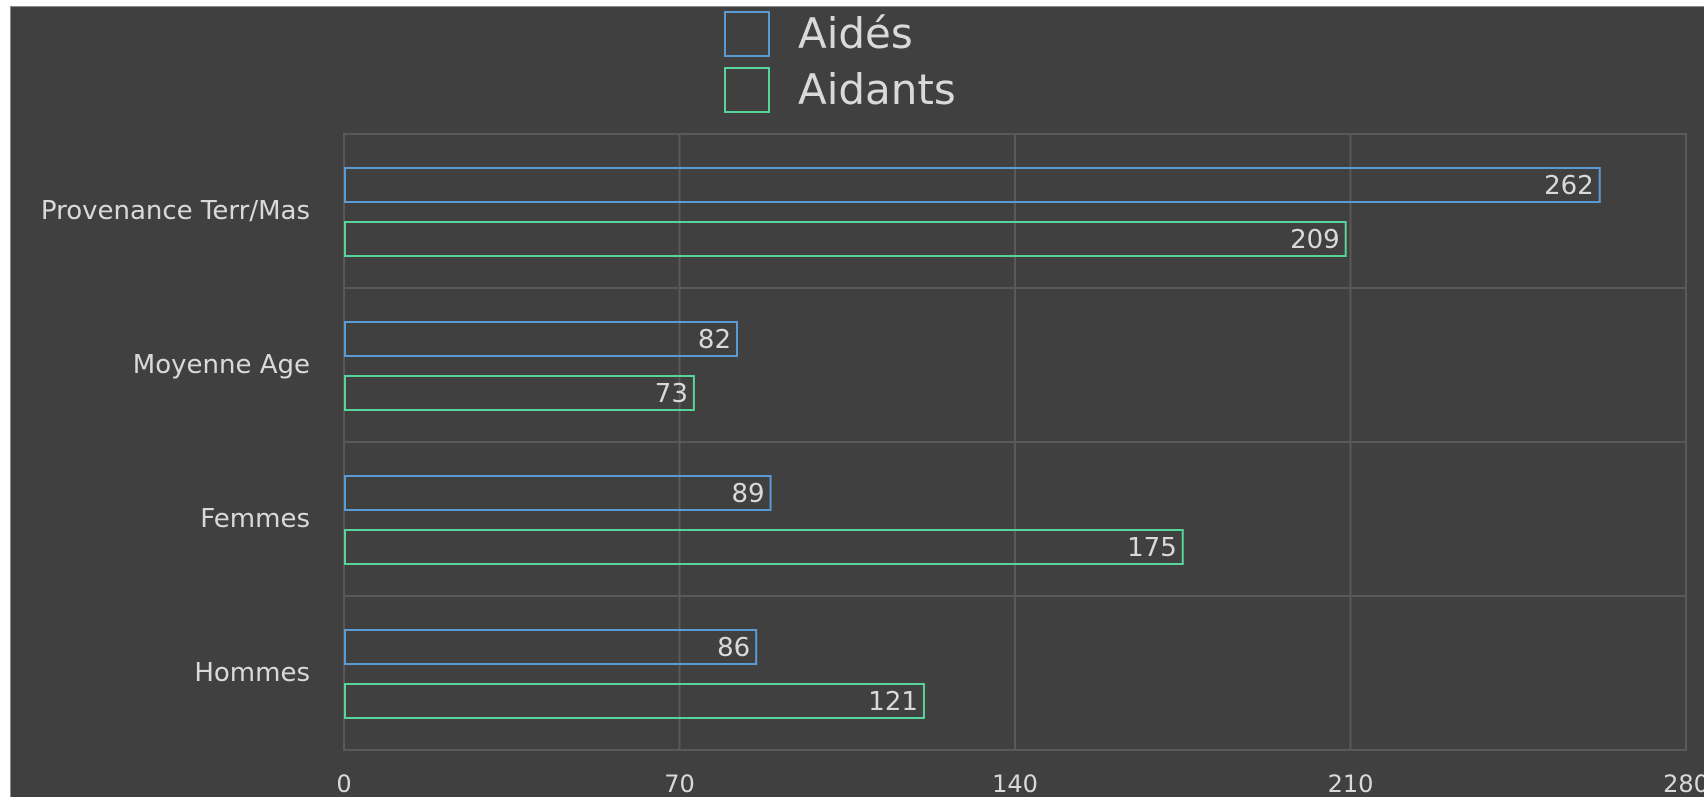  I want to click on x-tick-label: 70, so click(679, 783).